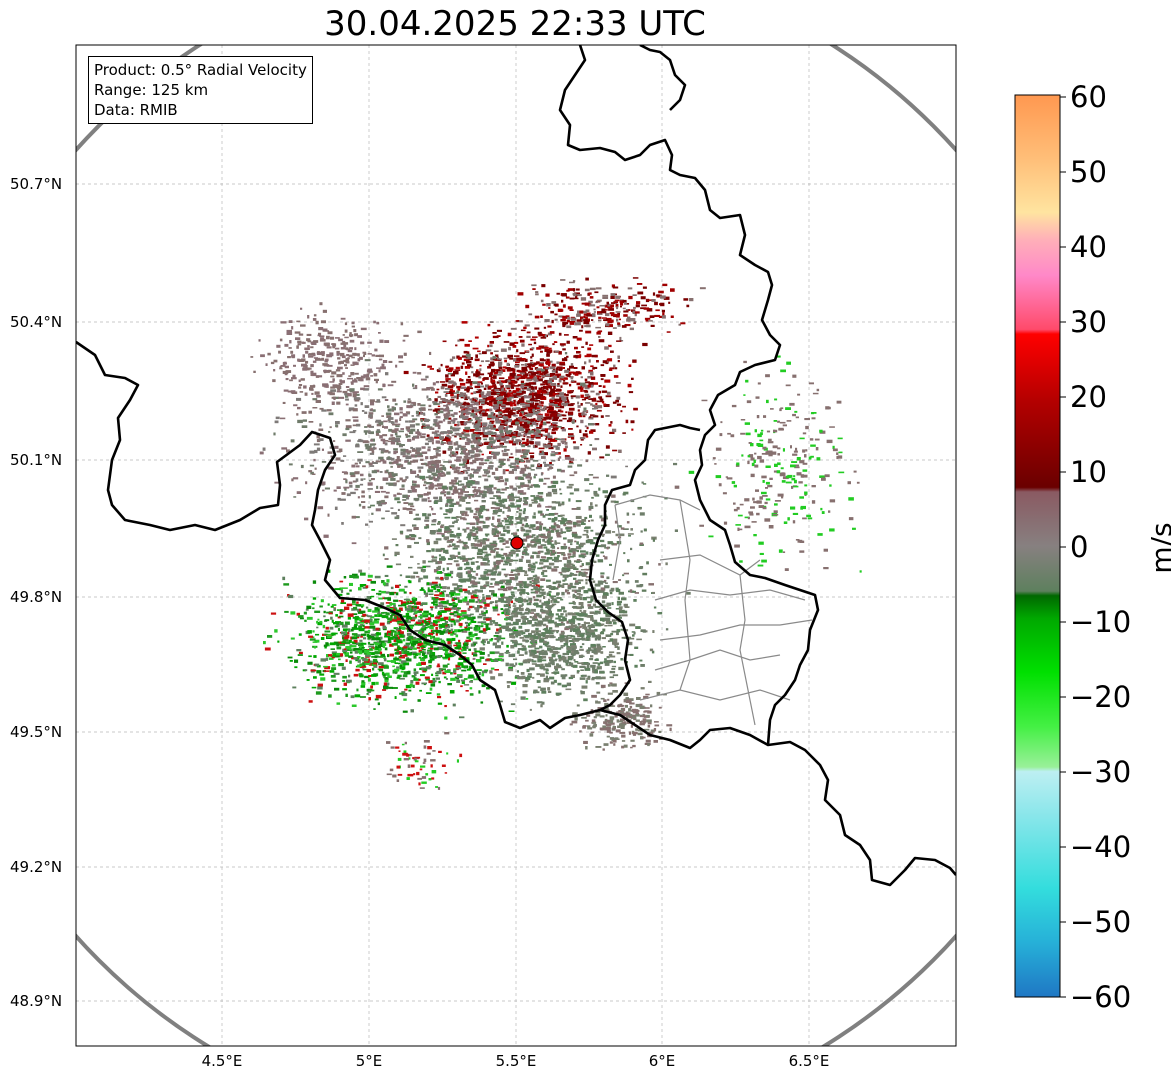 Image resolution: width=1171 pixels, height=1081 pixels. What do you see at coordinates (36, 732) in the screenshot?
I see `lat-label-49-5: 49.5°N` at bounding box center [36, 732].